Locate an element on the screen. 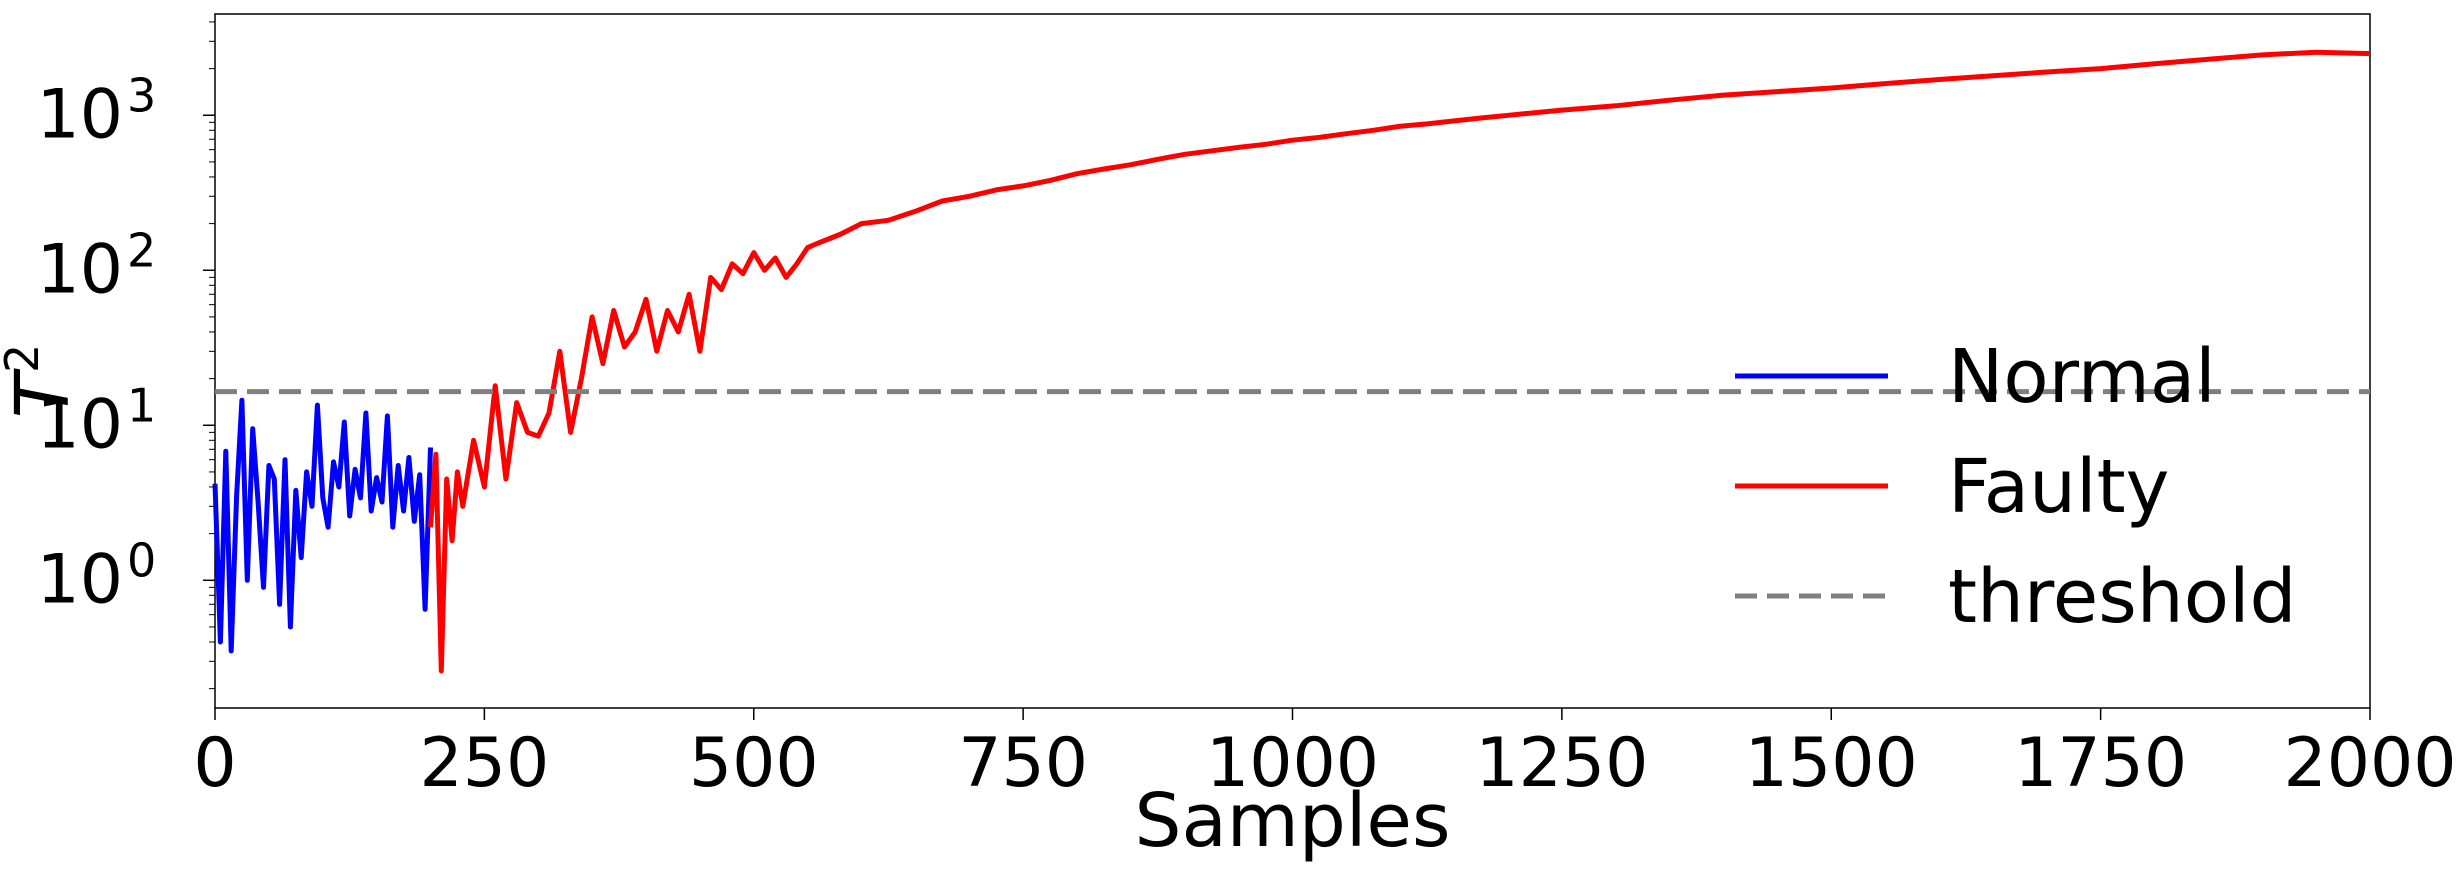 The image size is (2457, 870). legend: Normal Faulty threshold is located at coordinates (2016, 487).